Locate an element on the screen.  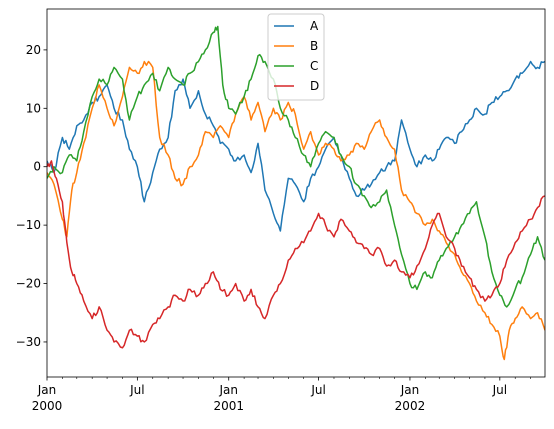
x-tick-year-label: 2001 is located at coordinates (228, 406).